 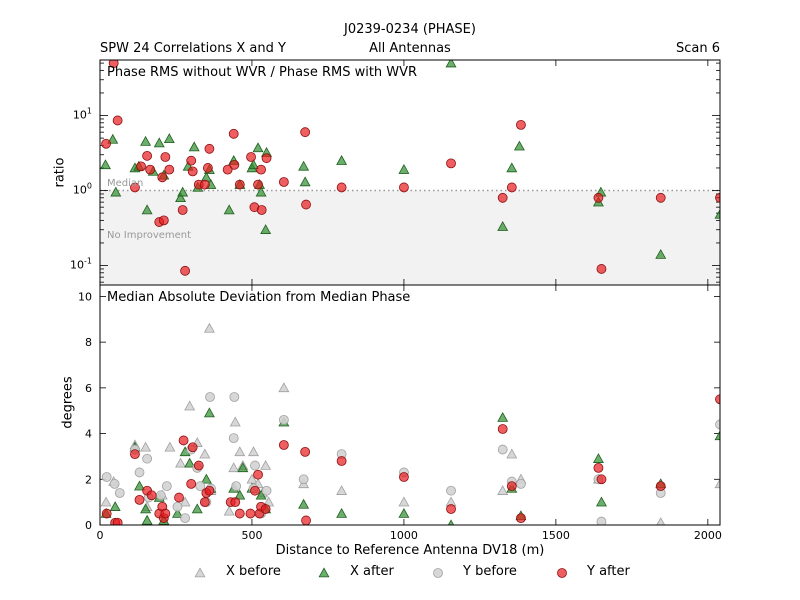 What do you see at coordinates (88, 342) in the screenshot?
I see `degrees-y-tick-label: 8` at bounding box center [88, 342].